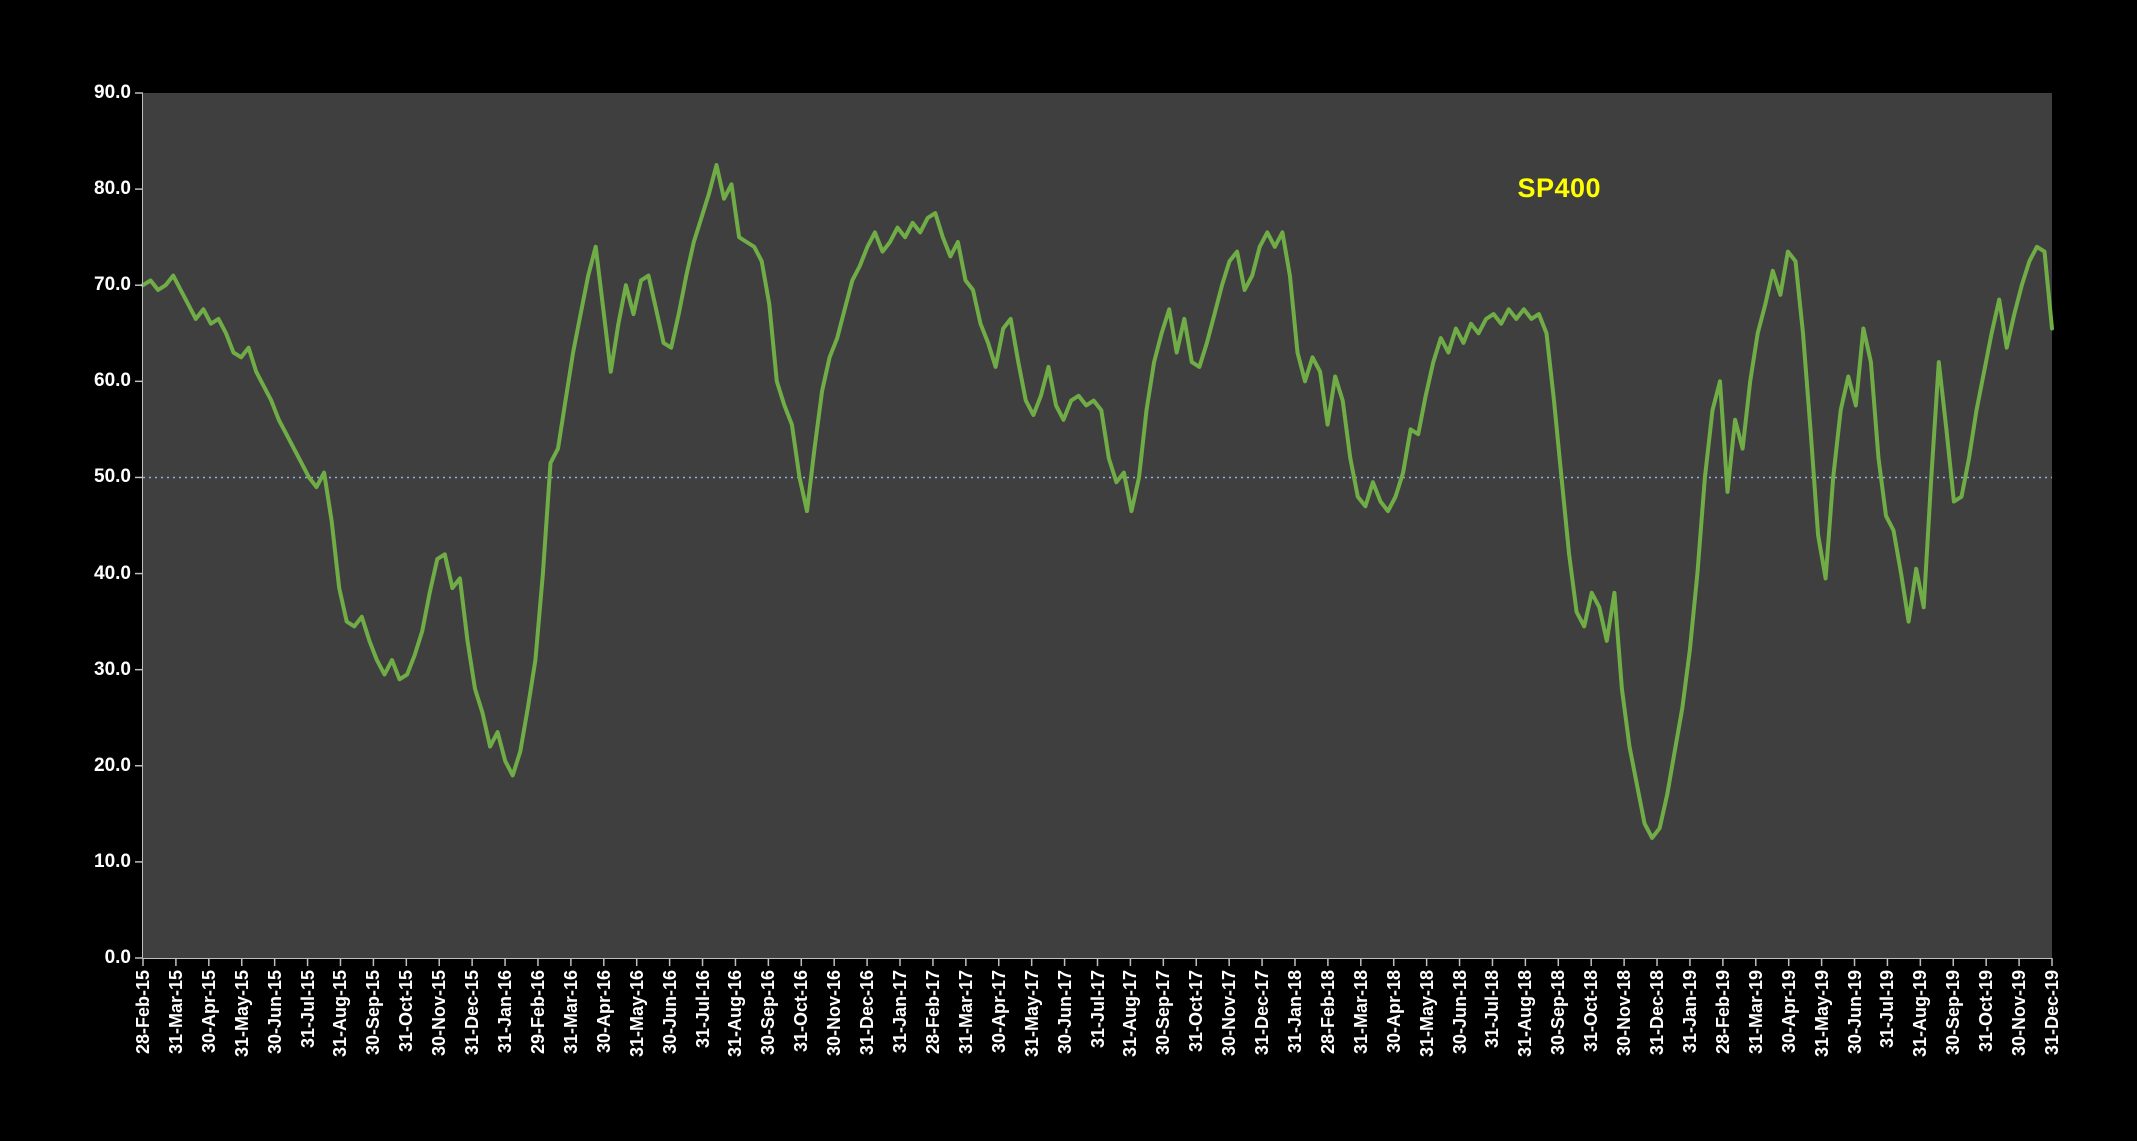 The width and height of the screenshot is (2137, 1141). Describe the element at coordinates (1459, 1012) in the screenshot. I see `x-axis-label: 30-Jun-18` at that location.